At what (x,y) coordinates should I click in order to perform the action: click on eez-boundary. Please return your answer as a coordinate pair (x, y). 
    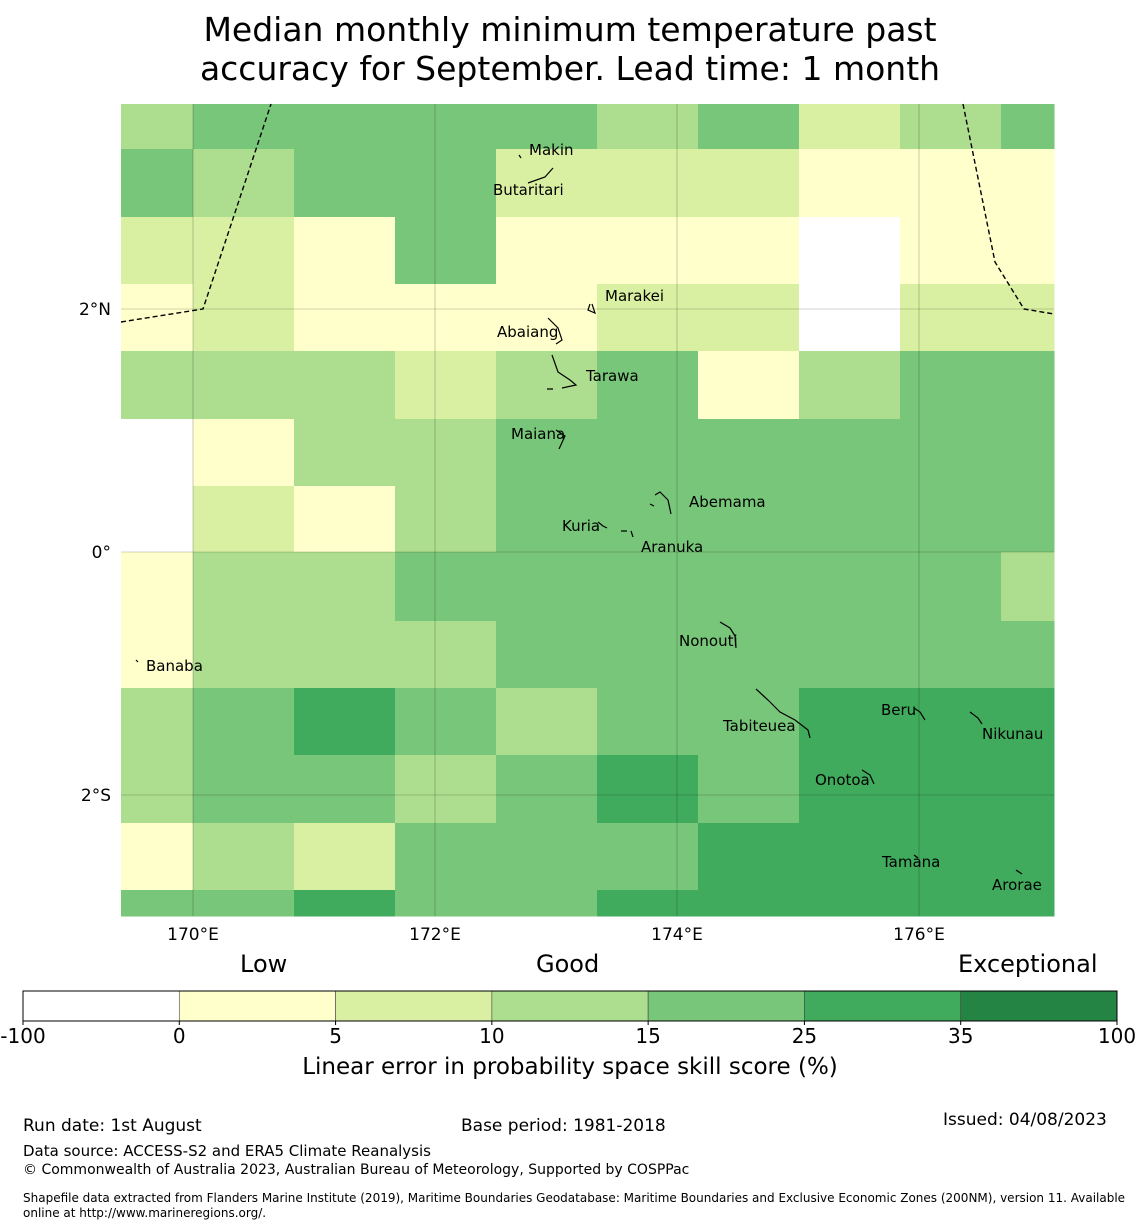
    Looking at the image, I should click on (587, 213).